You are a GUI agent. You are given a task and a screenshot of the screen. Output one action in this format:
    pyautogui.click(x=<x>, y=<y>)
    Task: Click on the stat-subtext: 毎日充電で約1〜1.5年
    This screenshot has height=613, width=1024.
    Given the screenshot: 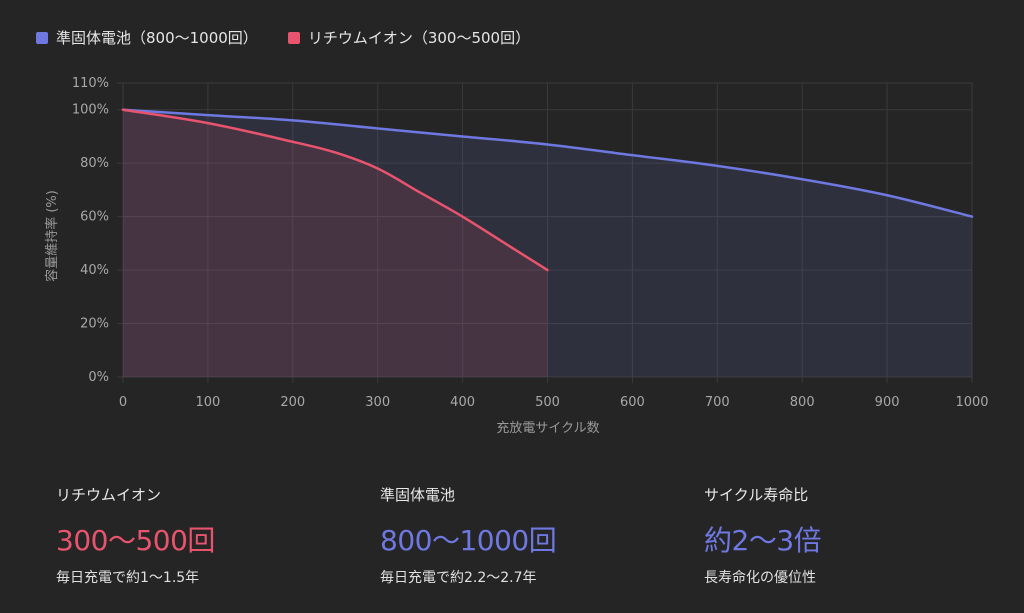 What is the action you would take?
    pyautogui.click(x=128, y=578)
    